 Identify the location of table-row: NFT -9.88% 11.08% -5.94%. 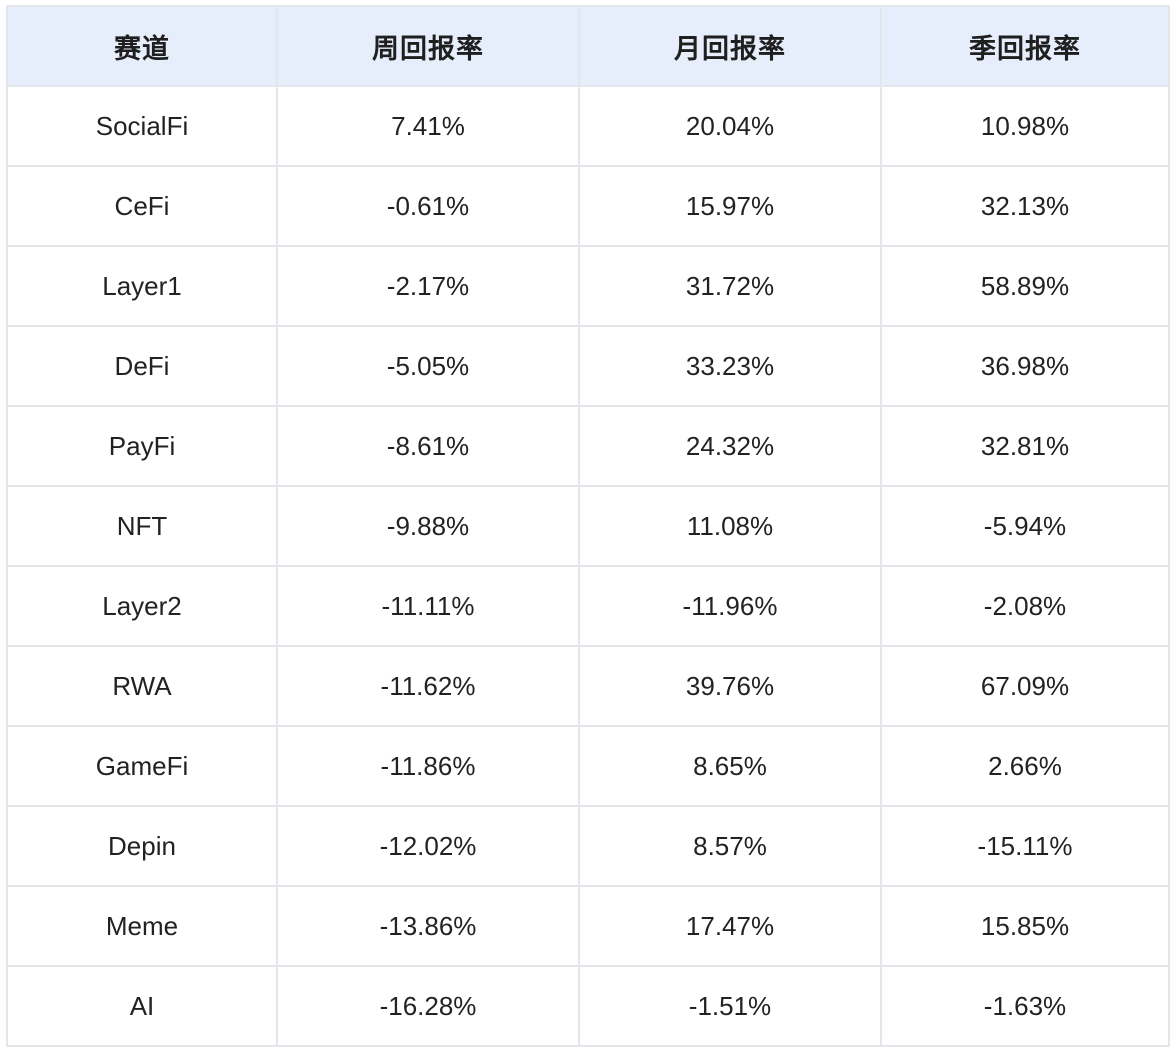
(588, 526).